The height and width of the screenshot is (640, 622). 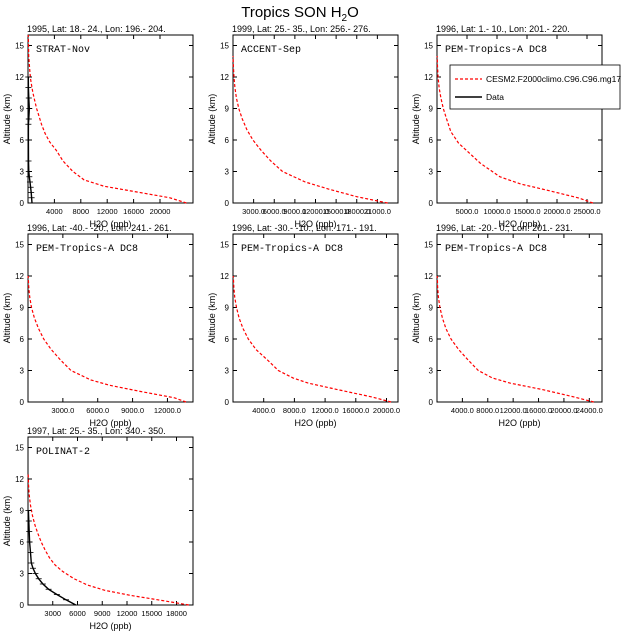 What do you see at coordinates (54, 211) in the screenshot?
I see `x-tick-label: 4000` at bounding box center [54, 211].